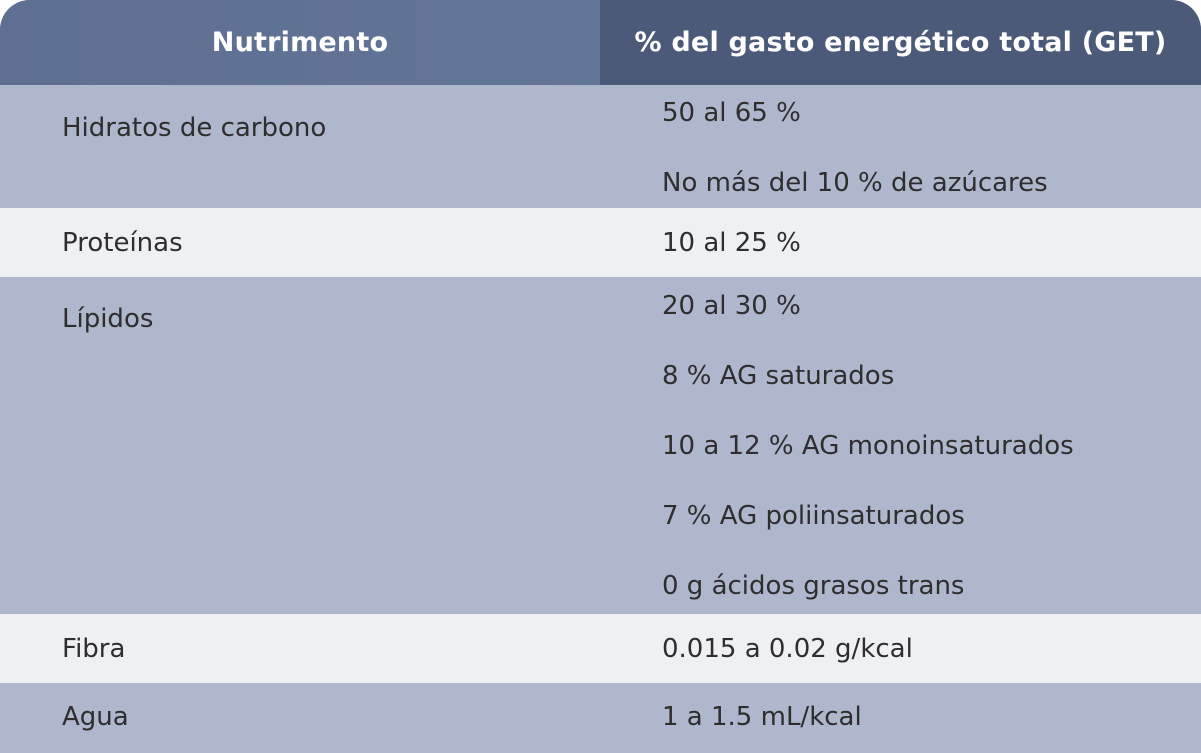 The width and height of the screenshot is (1201, 753). I want to click on row-name-cell: Hidratos de carbono, so click(300, 146).